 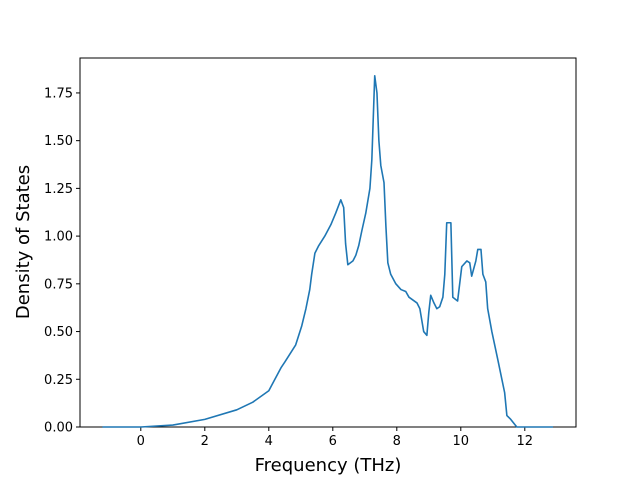 I want to click on y-tick-label: 1.25, so click(x=58, y=189).